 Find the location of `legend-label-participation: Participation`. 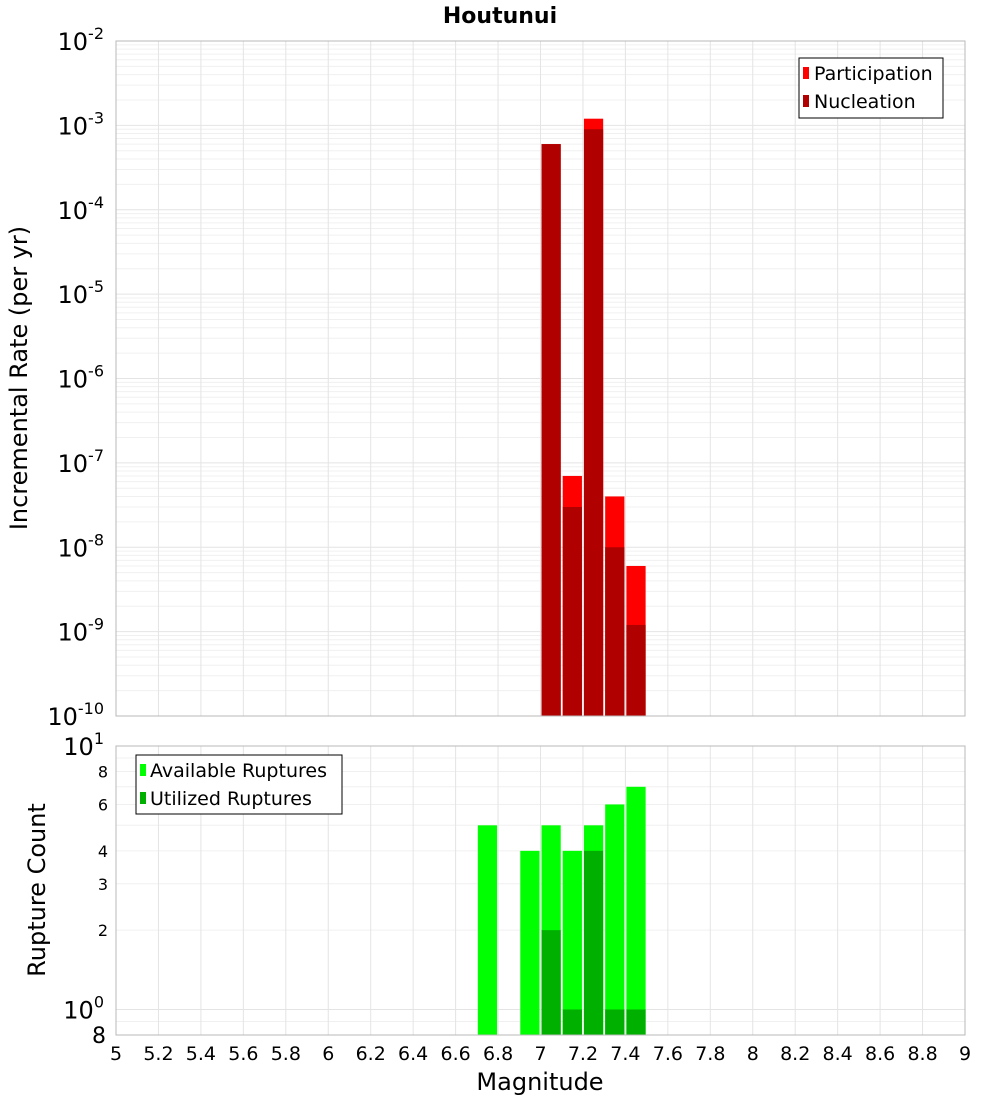

legend-label-participation: Participation is located at coordinates (873, 74).